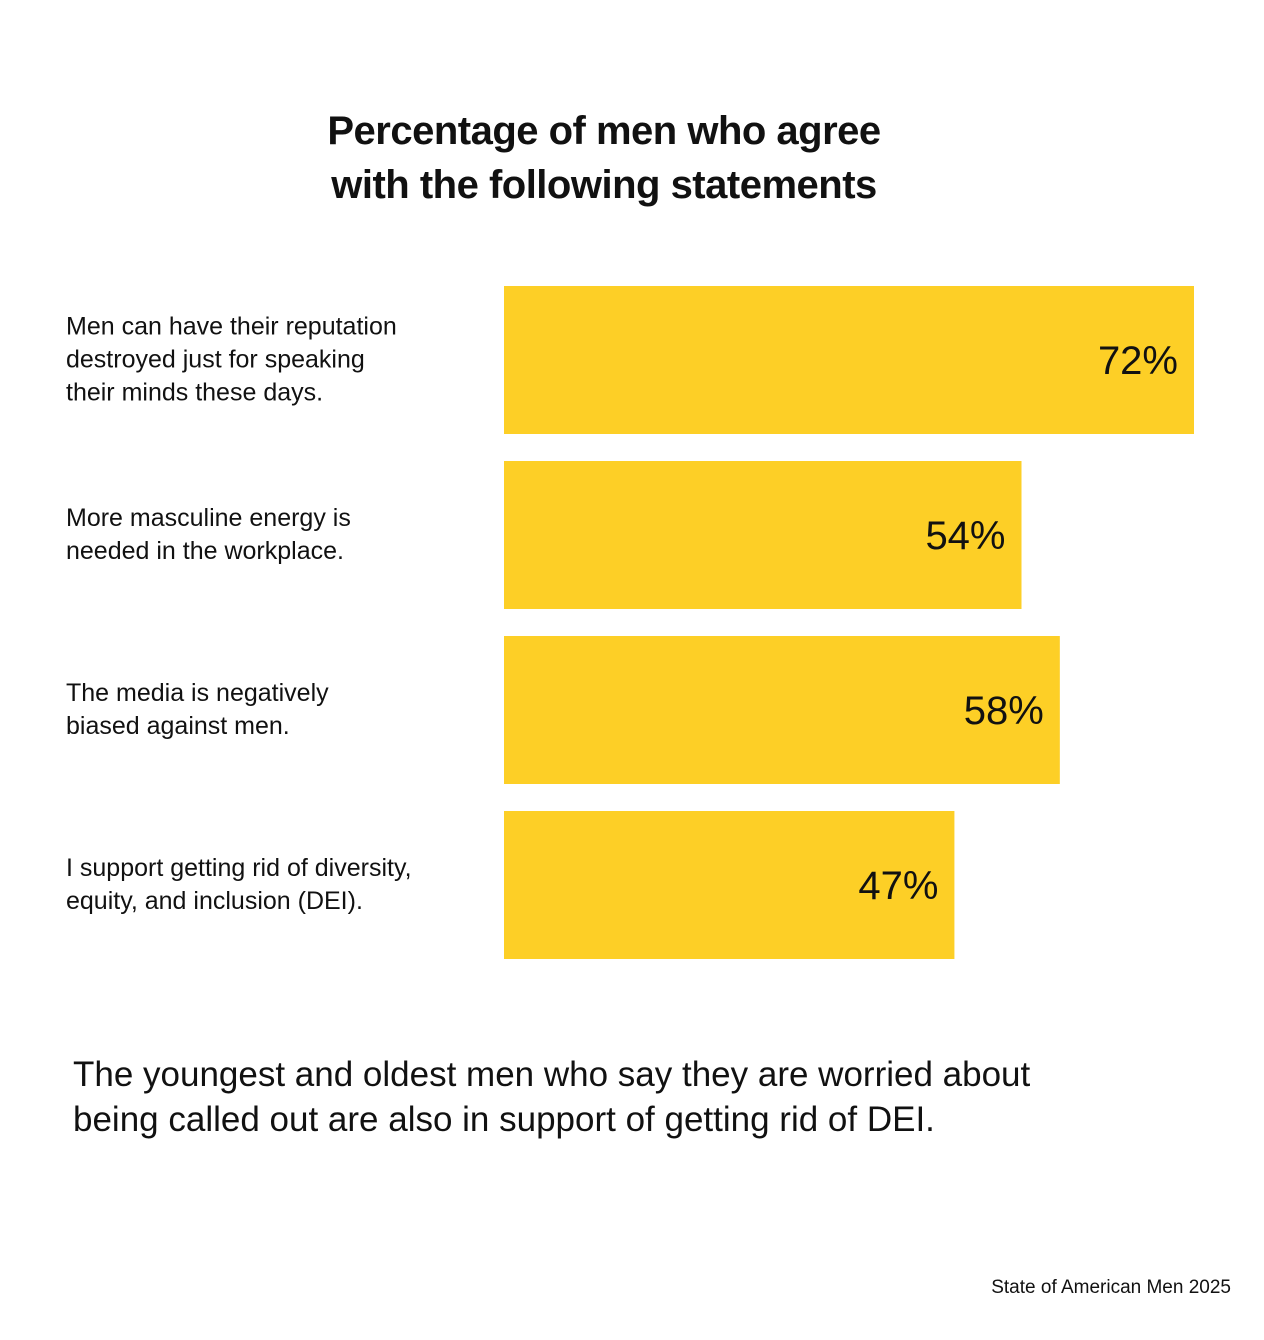  I want to click on chart-title-line-1: Percentage of men who agree, so click(604, 131).